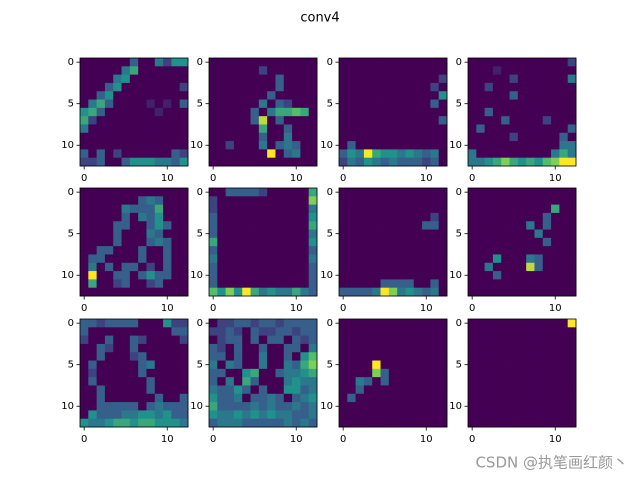 This screenshot has width=640, height=480. What do you see at coordinates (84, 439) in the screenshot?
I see `x-tick-label: 0` at bounding box center [84, 439].